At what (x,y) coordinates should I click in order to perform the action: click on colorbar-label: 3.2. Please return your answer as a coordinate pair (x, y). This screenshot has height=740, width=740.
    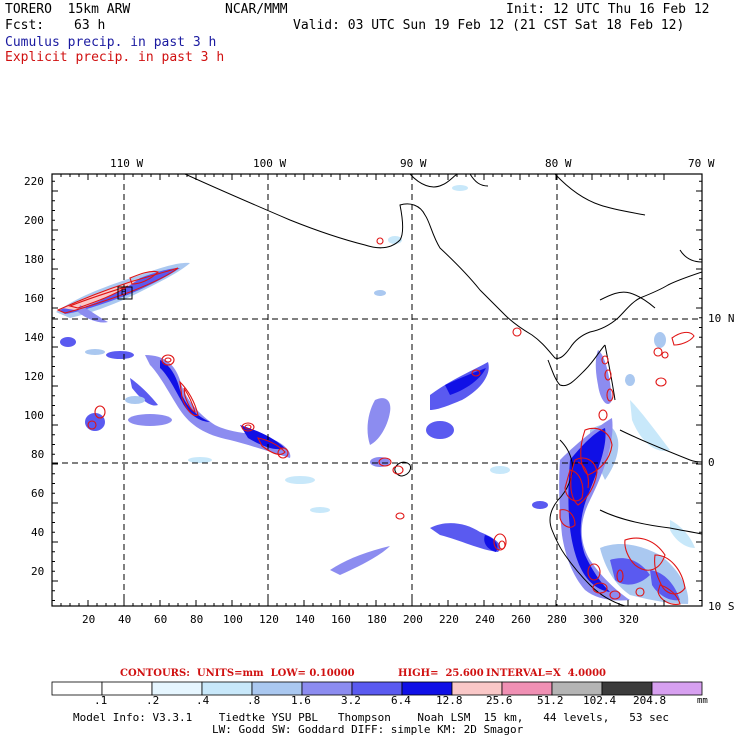
    Looking at the image, I should click on (351, 700).